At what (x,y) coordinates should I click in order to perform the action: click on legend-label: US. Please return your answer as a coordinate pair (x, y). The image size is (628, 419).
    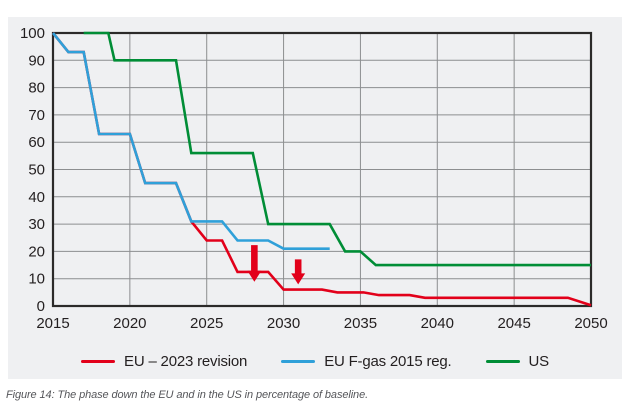
    Looking at the image, I should click on (539, 361).